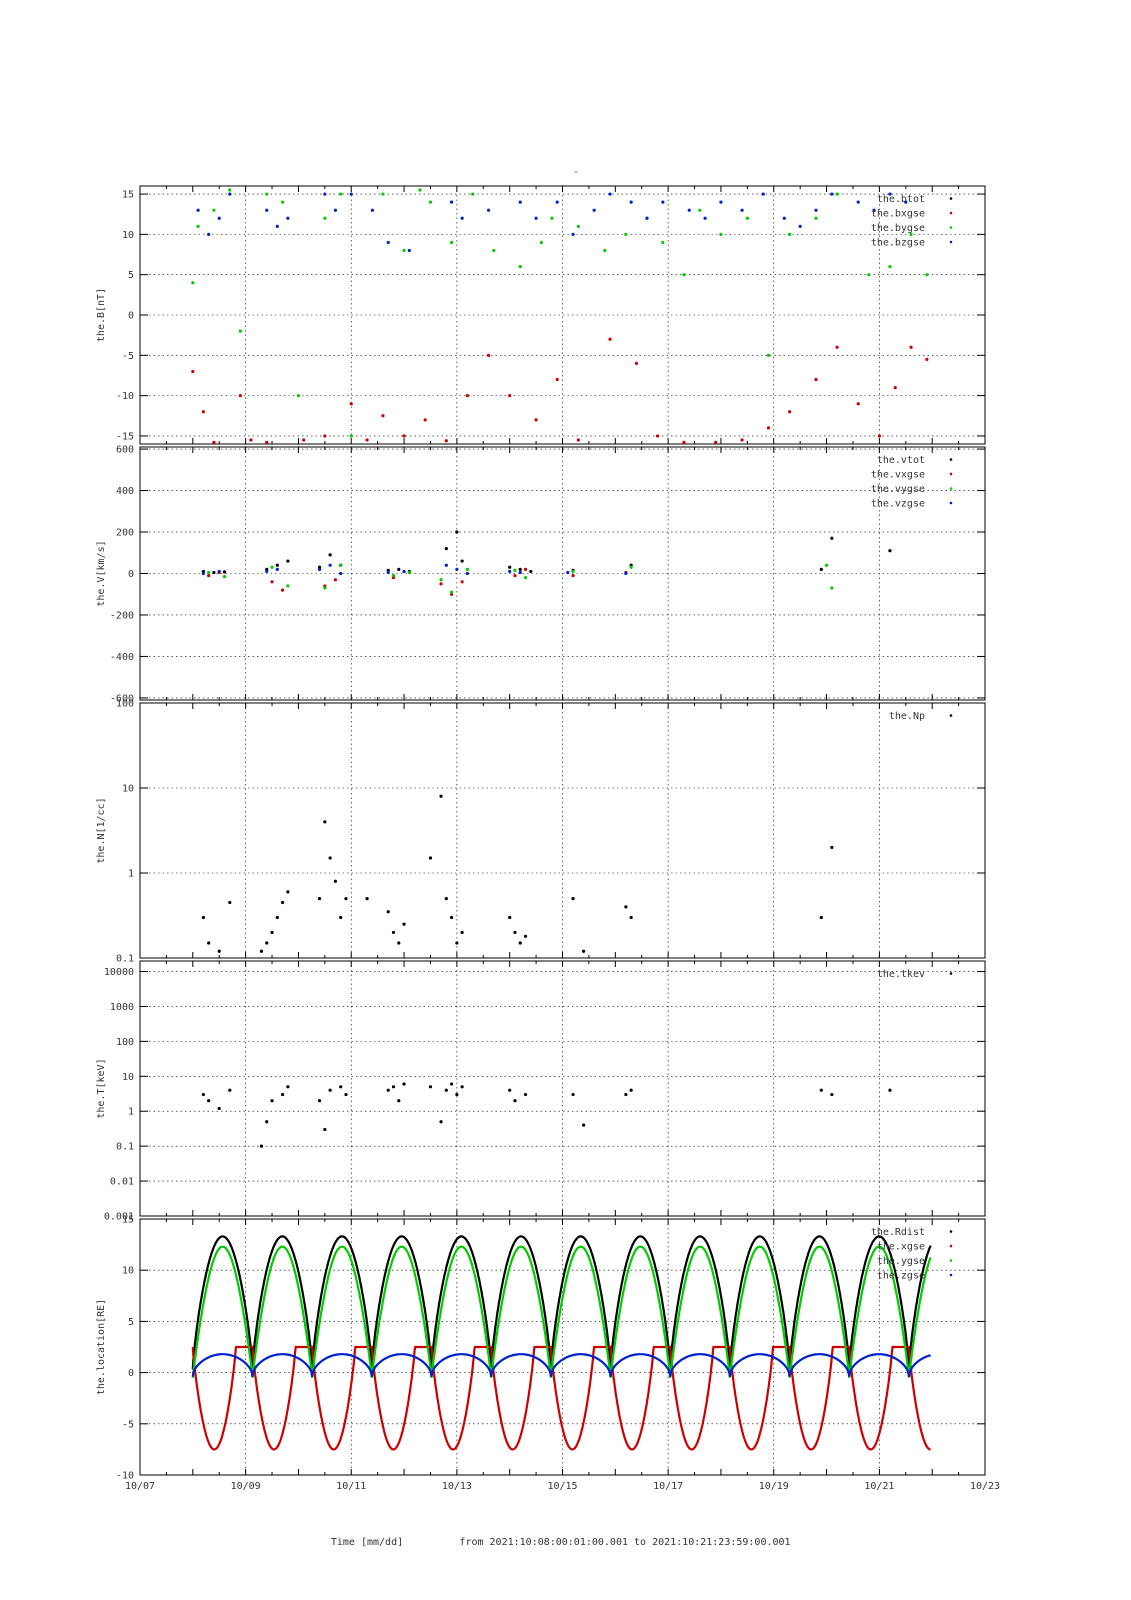 The width and height of the screenshot is (1131, 1600). Describe the element at coordinates (417, 581) in the screenshot. I see `series-the.vxgse` at that location.